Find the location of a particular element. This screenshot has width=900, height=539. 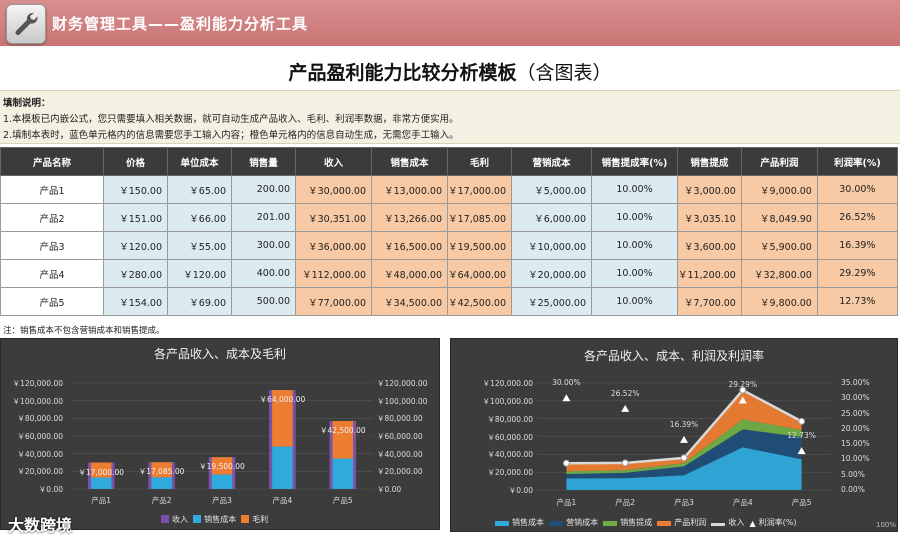

table-cell: ￥7,700.00 is located at coordinates (709, 301).